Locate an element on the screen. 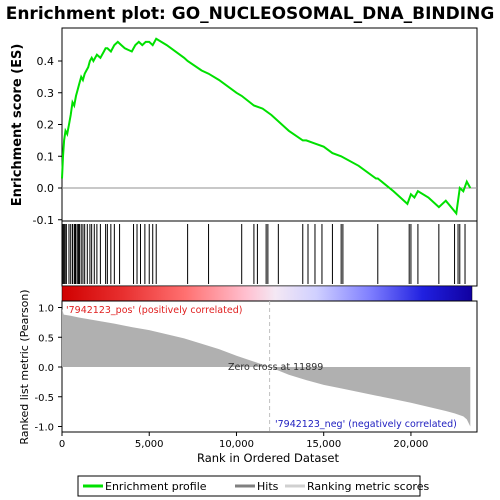 The height and width of the screenshot is (500, 500). metric-x-axis: 0 5,000 10,000 15,000 20,000 is located at coordinates (243, 441).